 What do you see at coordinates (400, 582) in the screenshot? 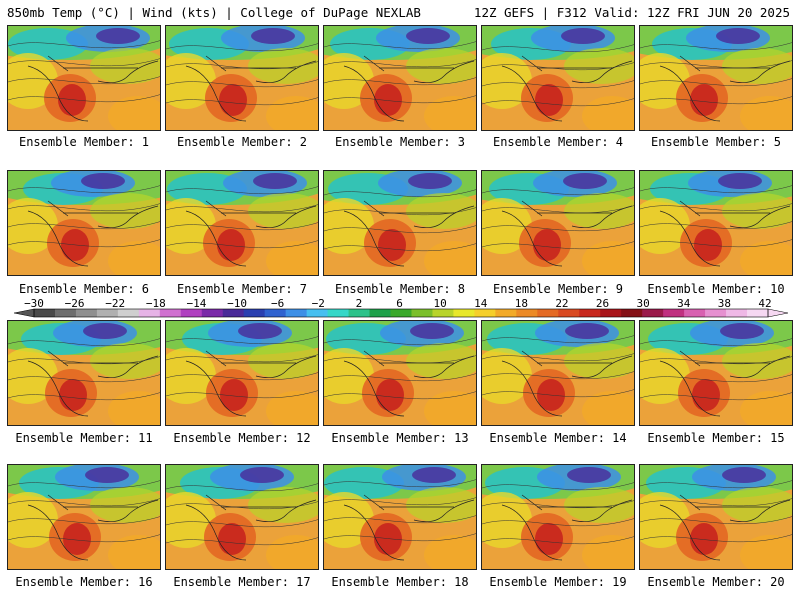
I see `member-label: Ensemble Member: 18` at bounding box center [400, 582].